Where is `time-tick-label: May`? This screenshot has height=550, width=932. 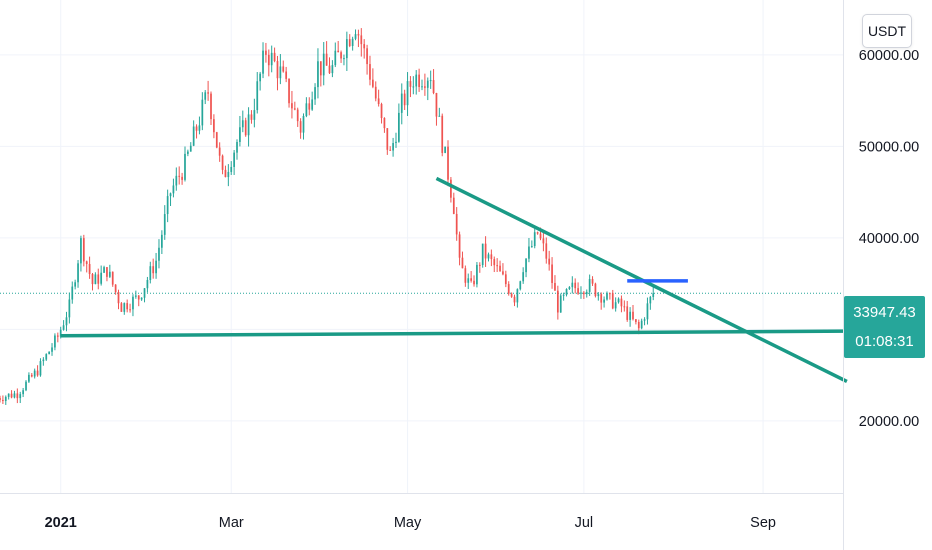
time-tick-label: May is located at coordinates (408, 523).